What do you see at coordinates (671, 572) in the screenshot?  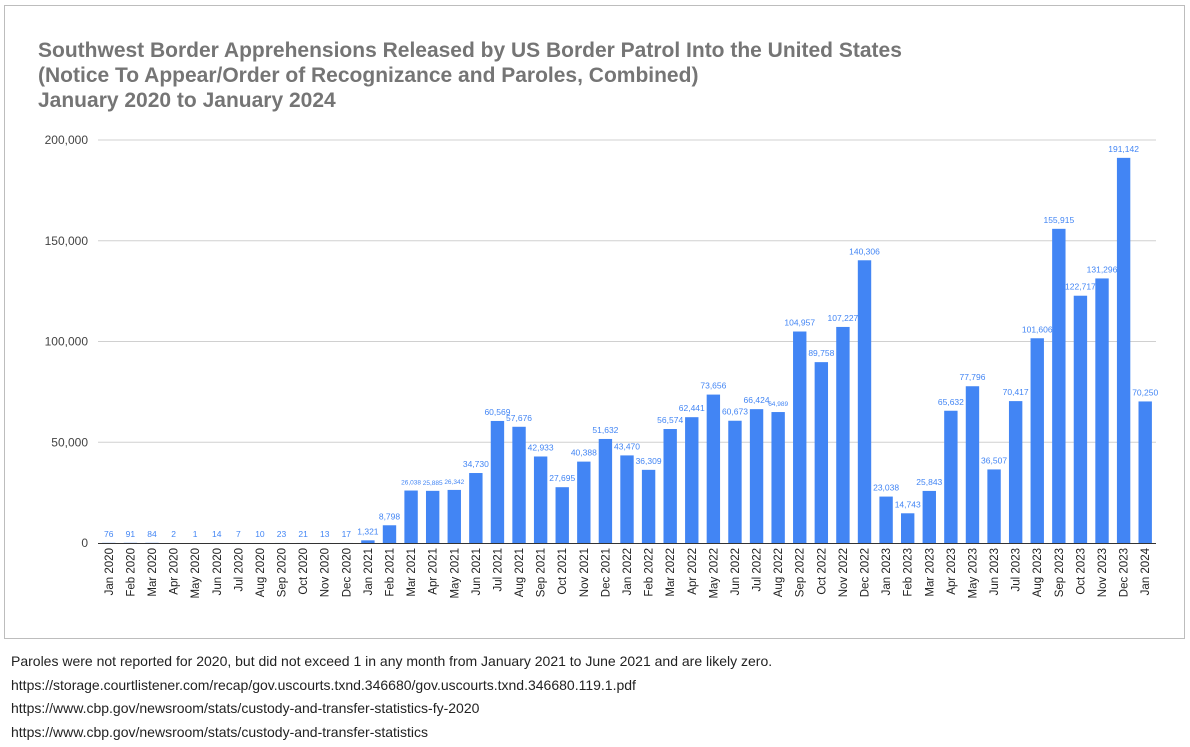 I see `x-tick-label: Mar 2022` at bounding box center [671, 572].